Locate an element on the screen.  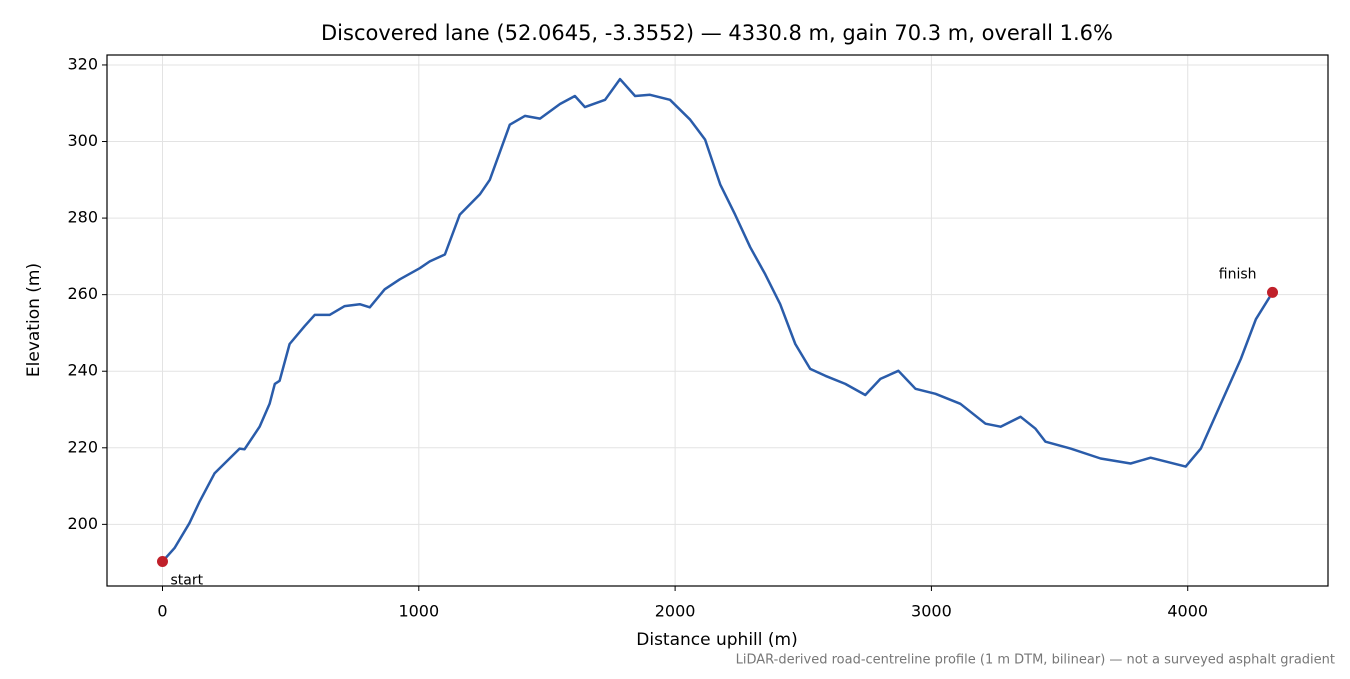
y-tick-label: 240 is located at coordinates (82, 370).